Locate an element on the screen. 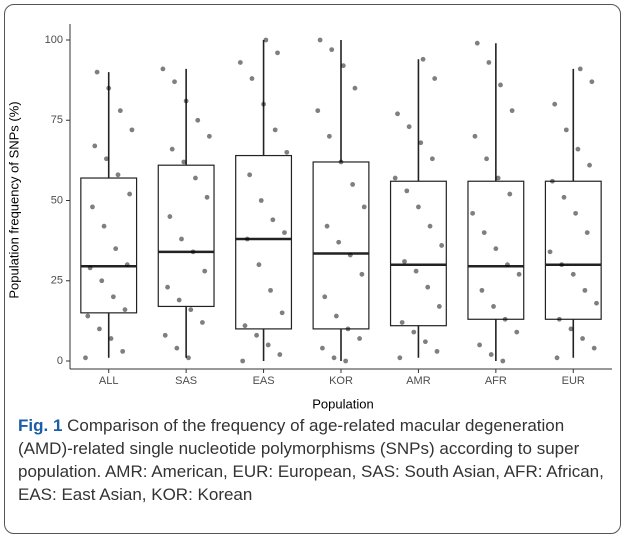 The width and height of the screenshot is (627, 540). x-tick-label: EAS is located at coordinates (264, 381).